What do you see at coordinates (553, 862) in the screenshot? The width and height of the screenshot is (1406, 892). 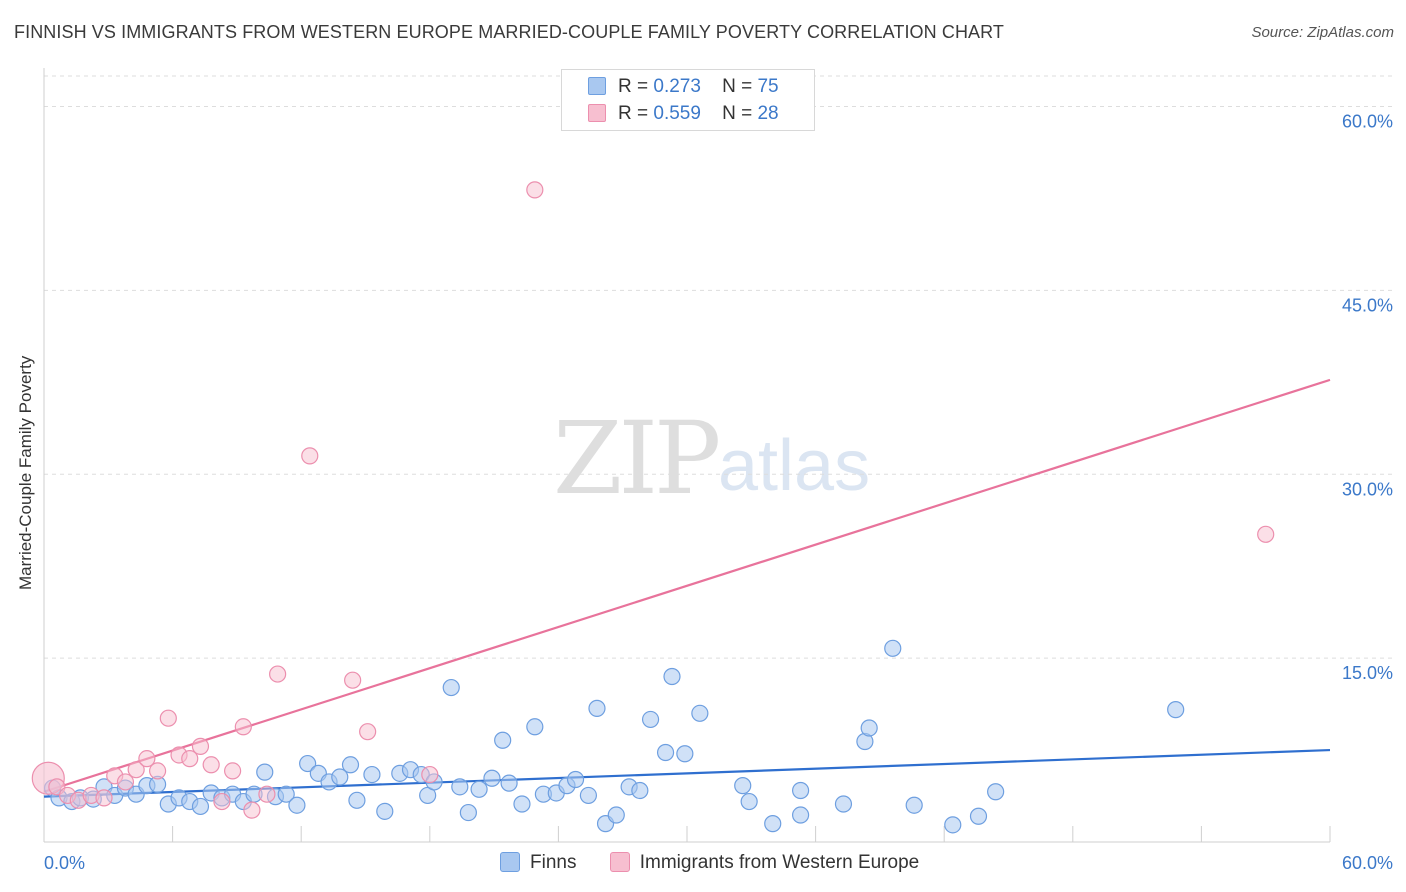 I see `finns-legend-label: Finns` at bounding box center [553, 862].